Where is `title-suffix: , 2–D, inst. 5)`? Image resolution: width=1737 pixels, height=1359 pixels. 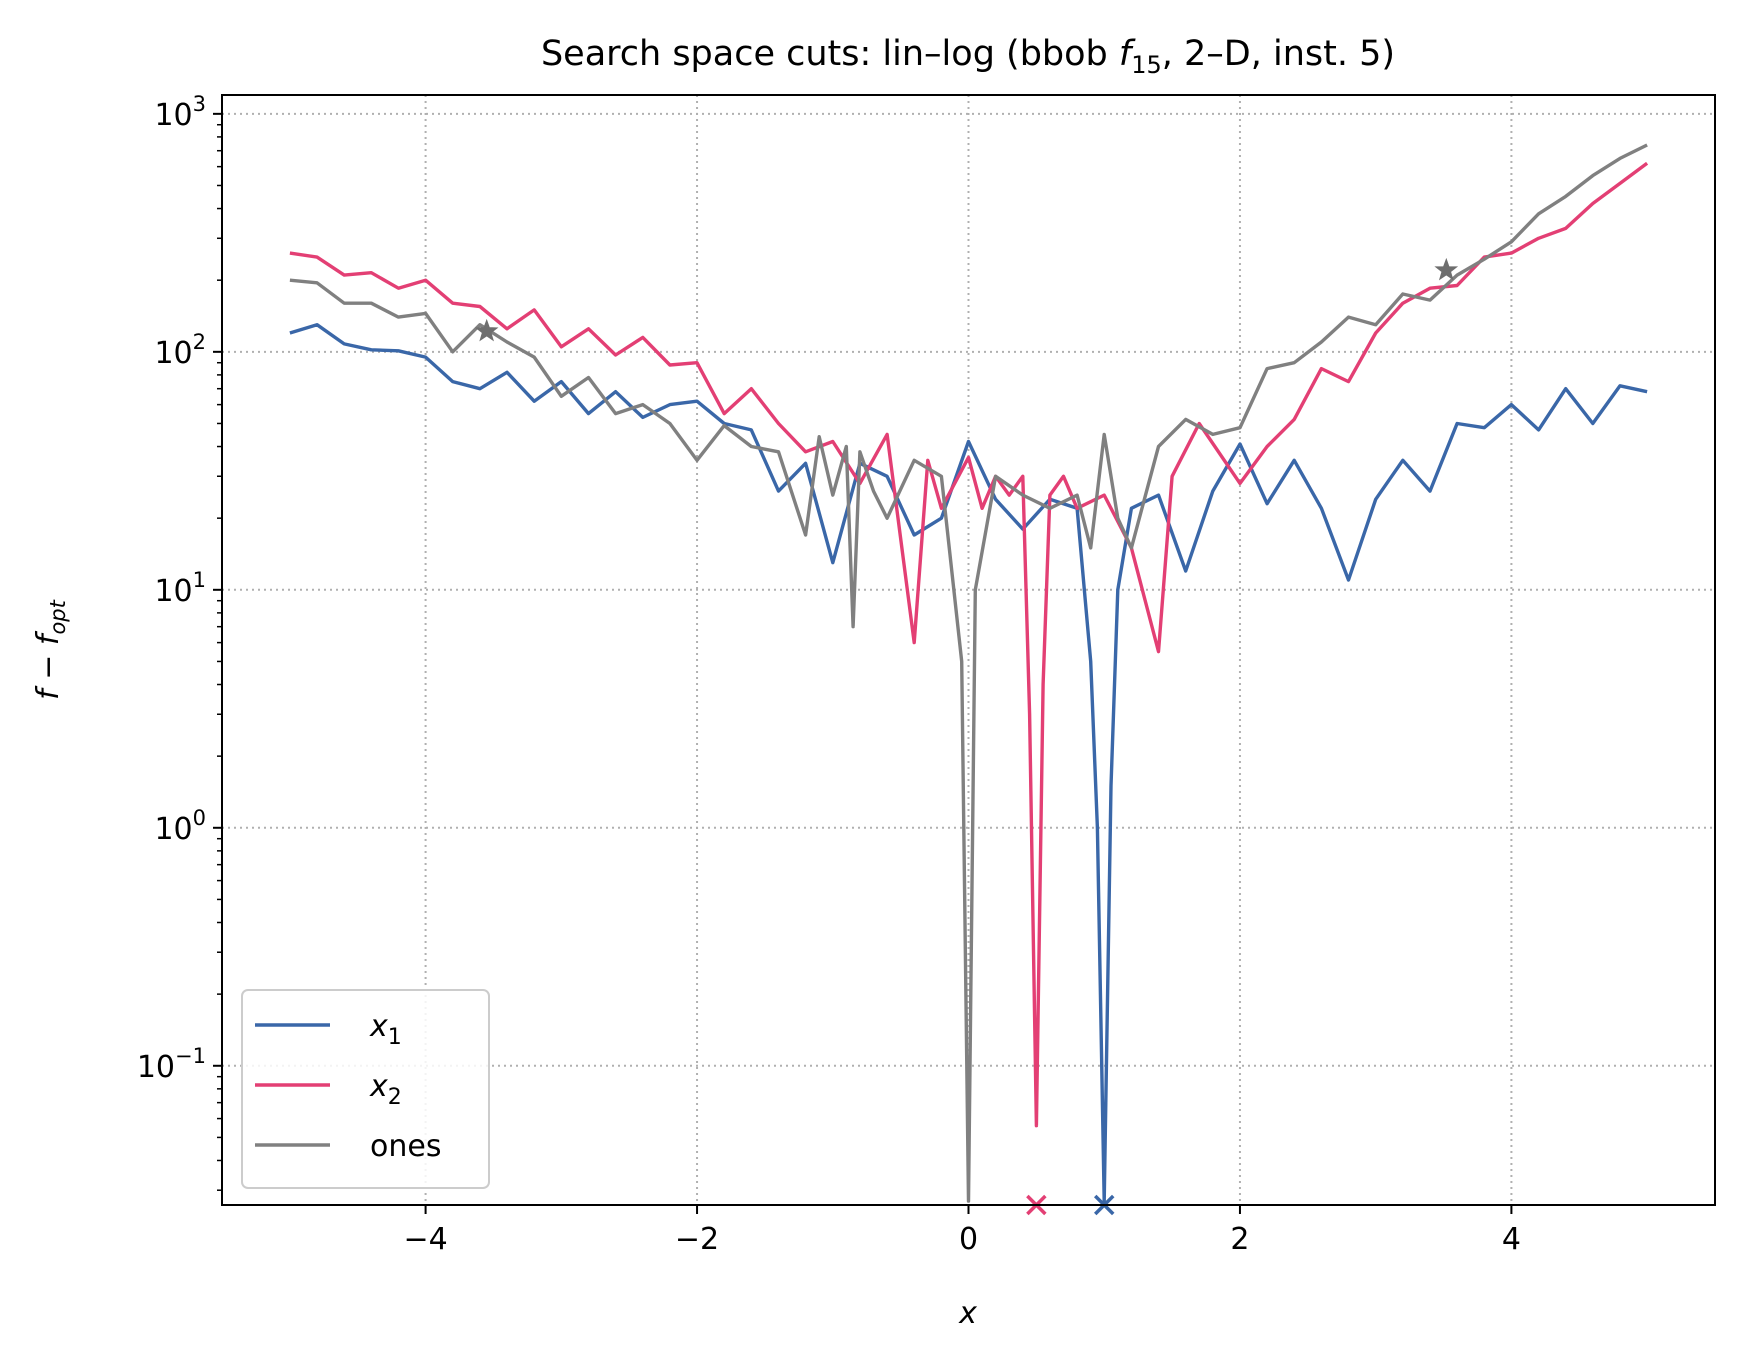
title-suffix: , 2–D, inst. 5) is located at coordinates (1278, 54).